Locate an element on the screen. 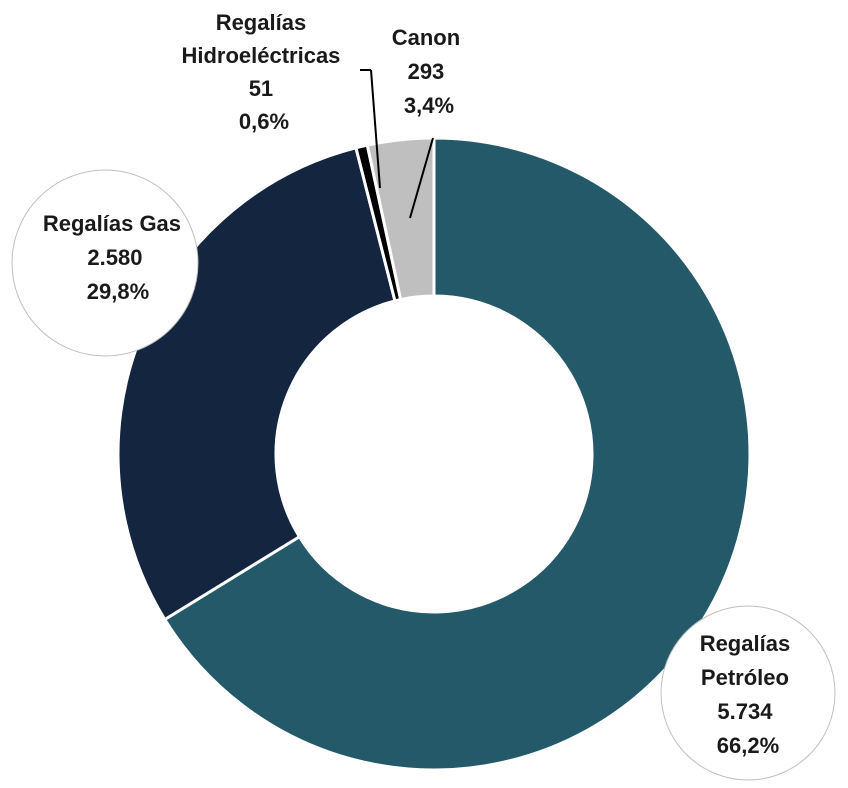  data-label-hidro-value: 51 is located at coordinates (261, 88).